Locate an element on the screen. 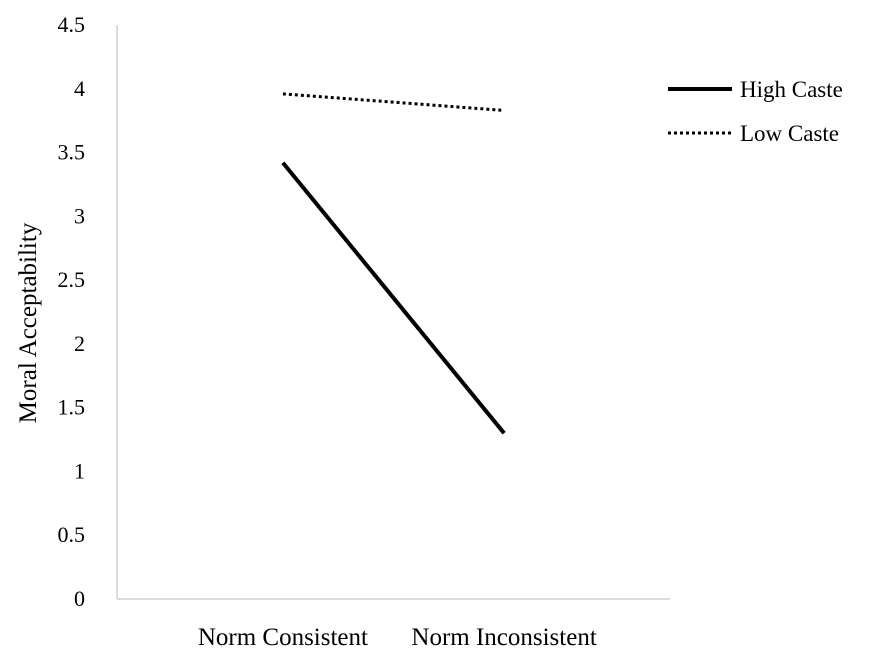 This screenshot has height=654, width=873. y-tick-label: 2 is located at coordinates (79, 343).